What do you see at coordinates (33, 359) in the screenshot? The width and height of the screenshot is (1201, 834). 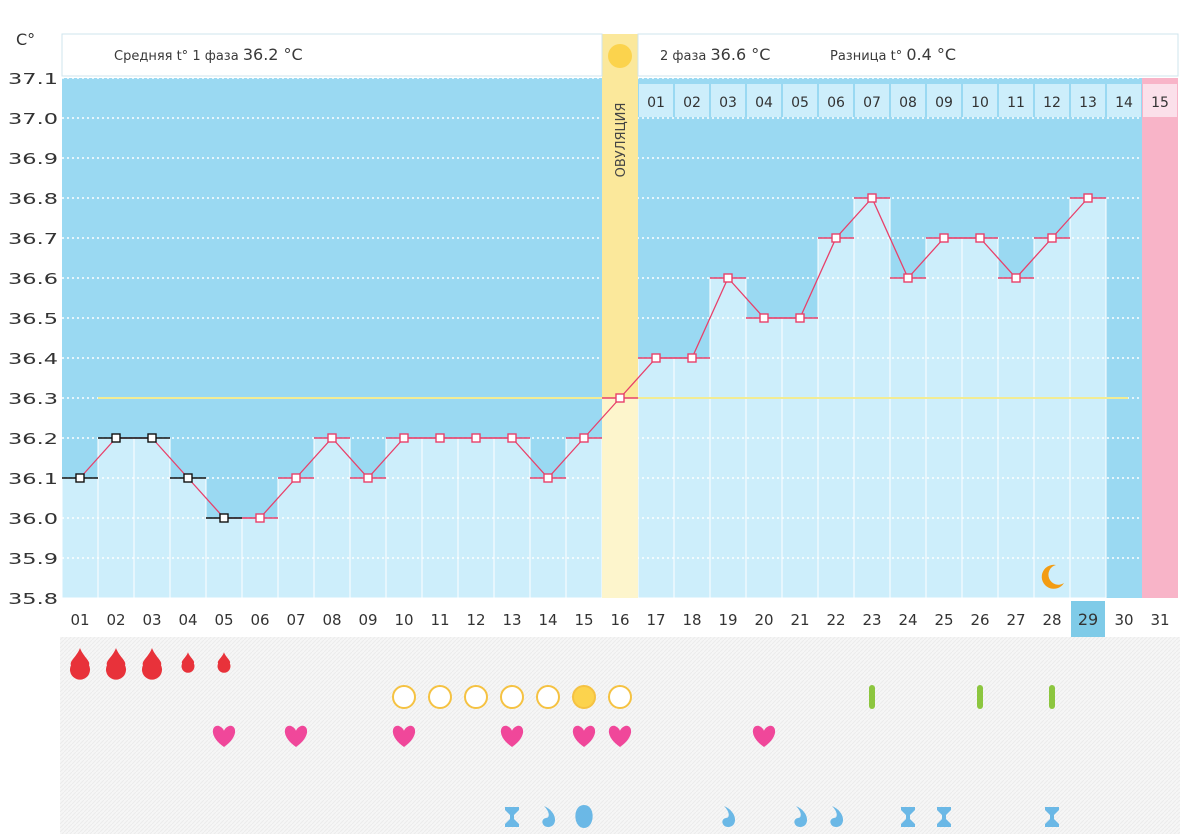 I see `y-tick-label: 36.4` at bounding box center [33, 359].